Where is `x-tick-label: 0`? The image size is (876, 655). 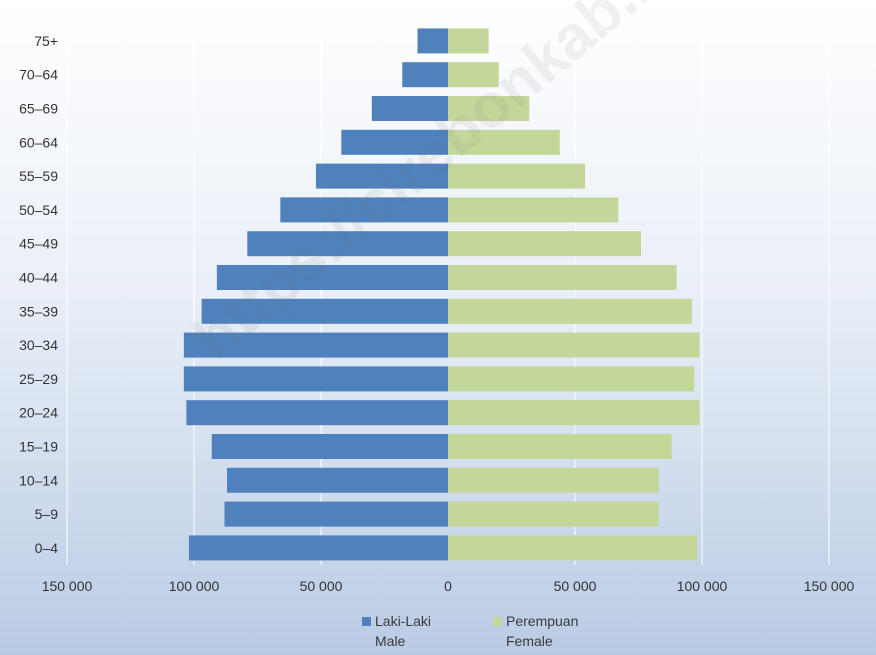
x-tick-label: 0 is located at coordinates (448, 586).